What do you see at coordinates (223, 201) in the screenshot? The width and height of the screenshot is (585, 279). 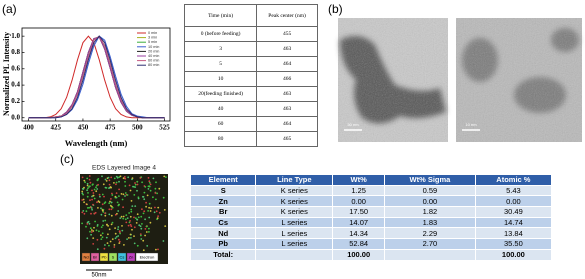 I see `table-cell: Zn` at bounding box center [223, 201].